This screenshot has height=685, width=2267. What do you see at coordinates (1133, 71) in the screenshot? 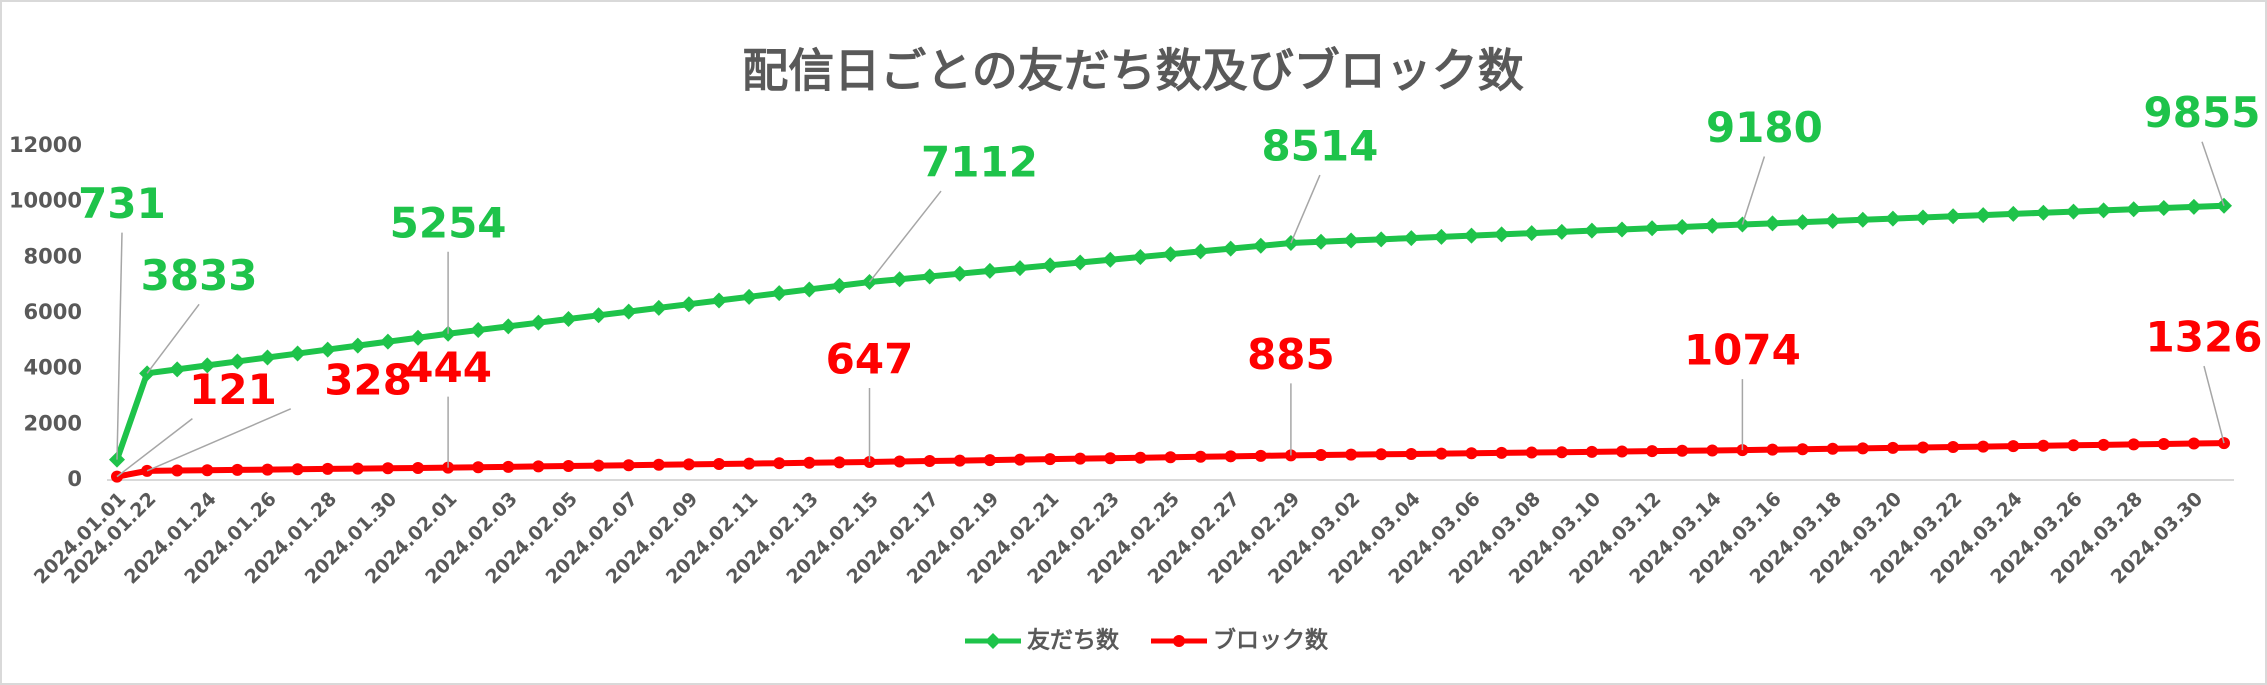
I see `chart-title: 配信日ごとの友だち数及びブロック数` at bounding box center [1133, 71].